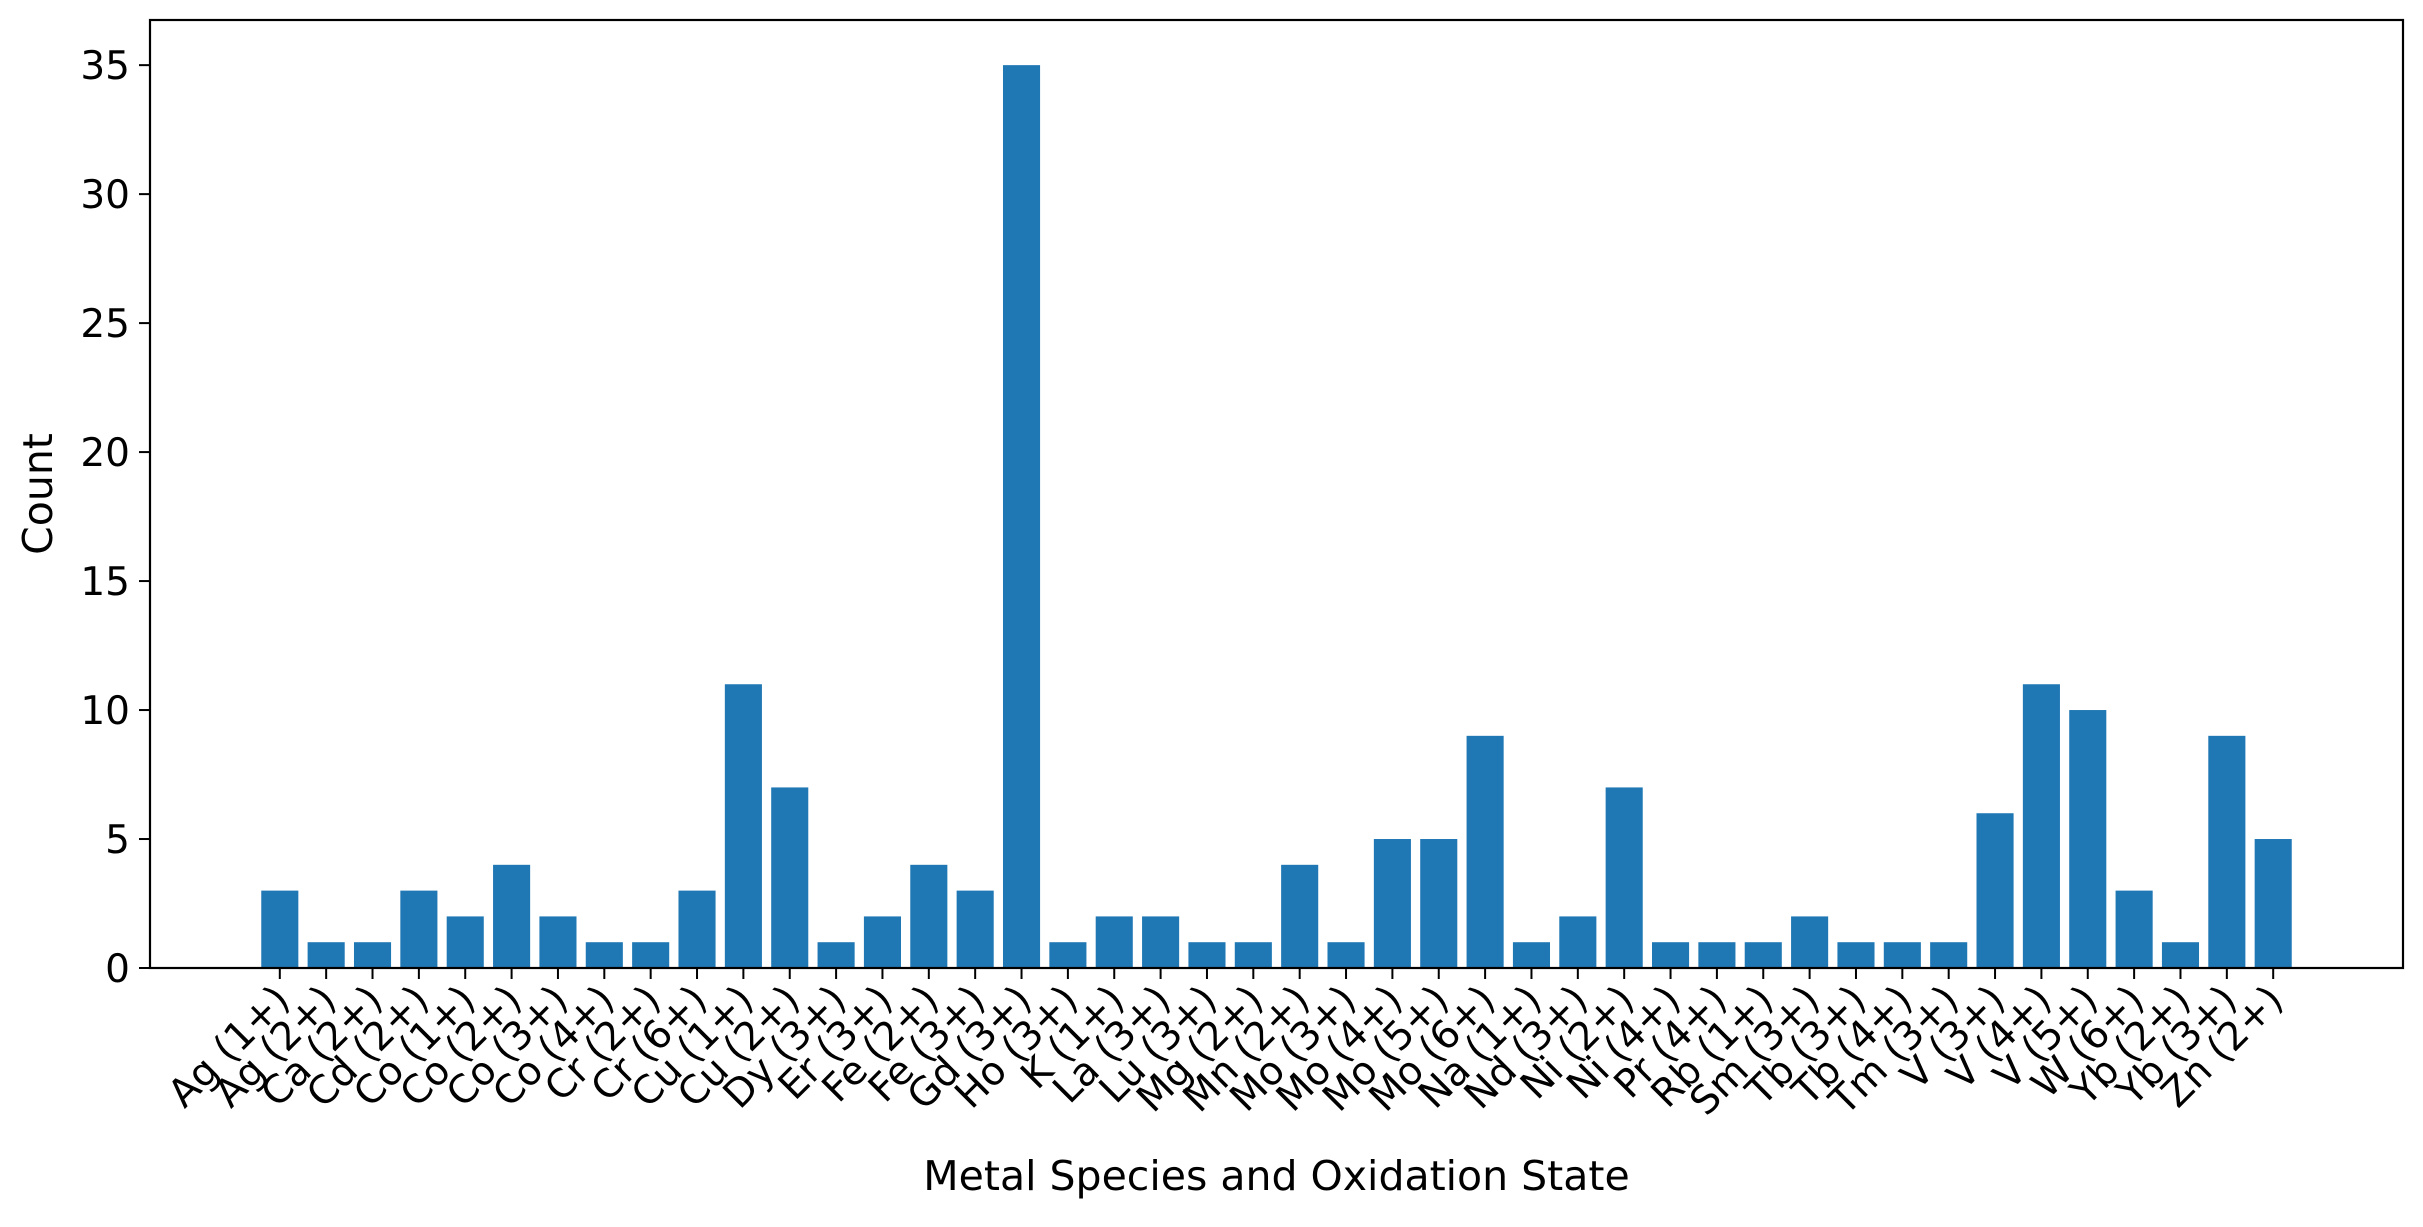  What do you see at coordinates (38, 494) in the screenshot?
I see `y-axis-title: Count` at bounding box center [38, 494].